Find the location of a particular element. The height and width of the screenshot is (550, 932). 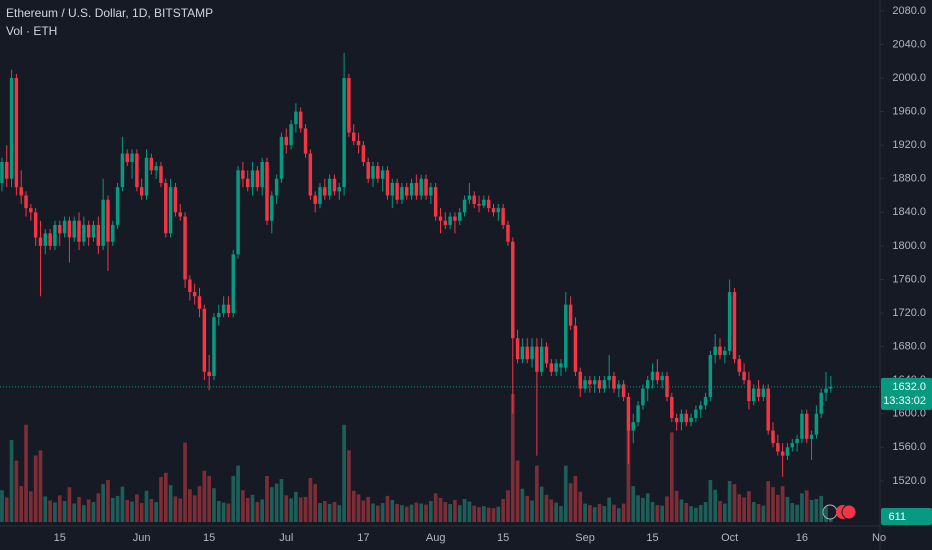

y-tick-label: 2080.0 is located at coordinates (909, 11).